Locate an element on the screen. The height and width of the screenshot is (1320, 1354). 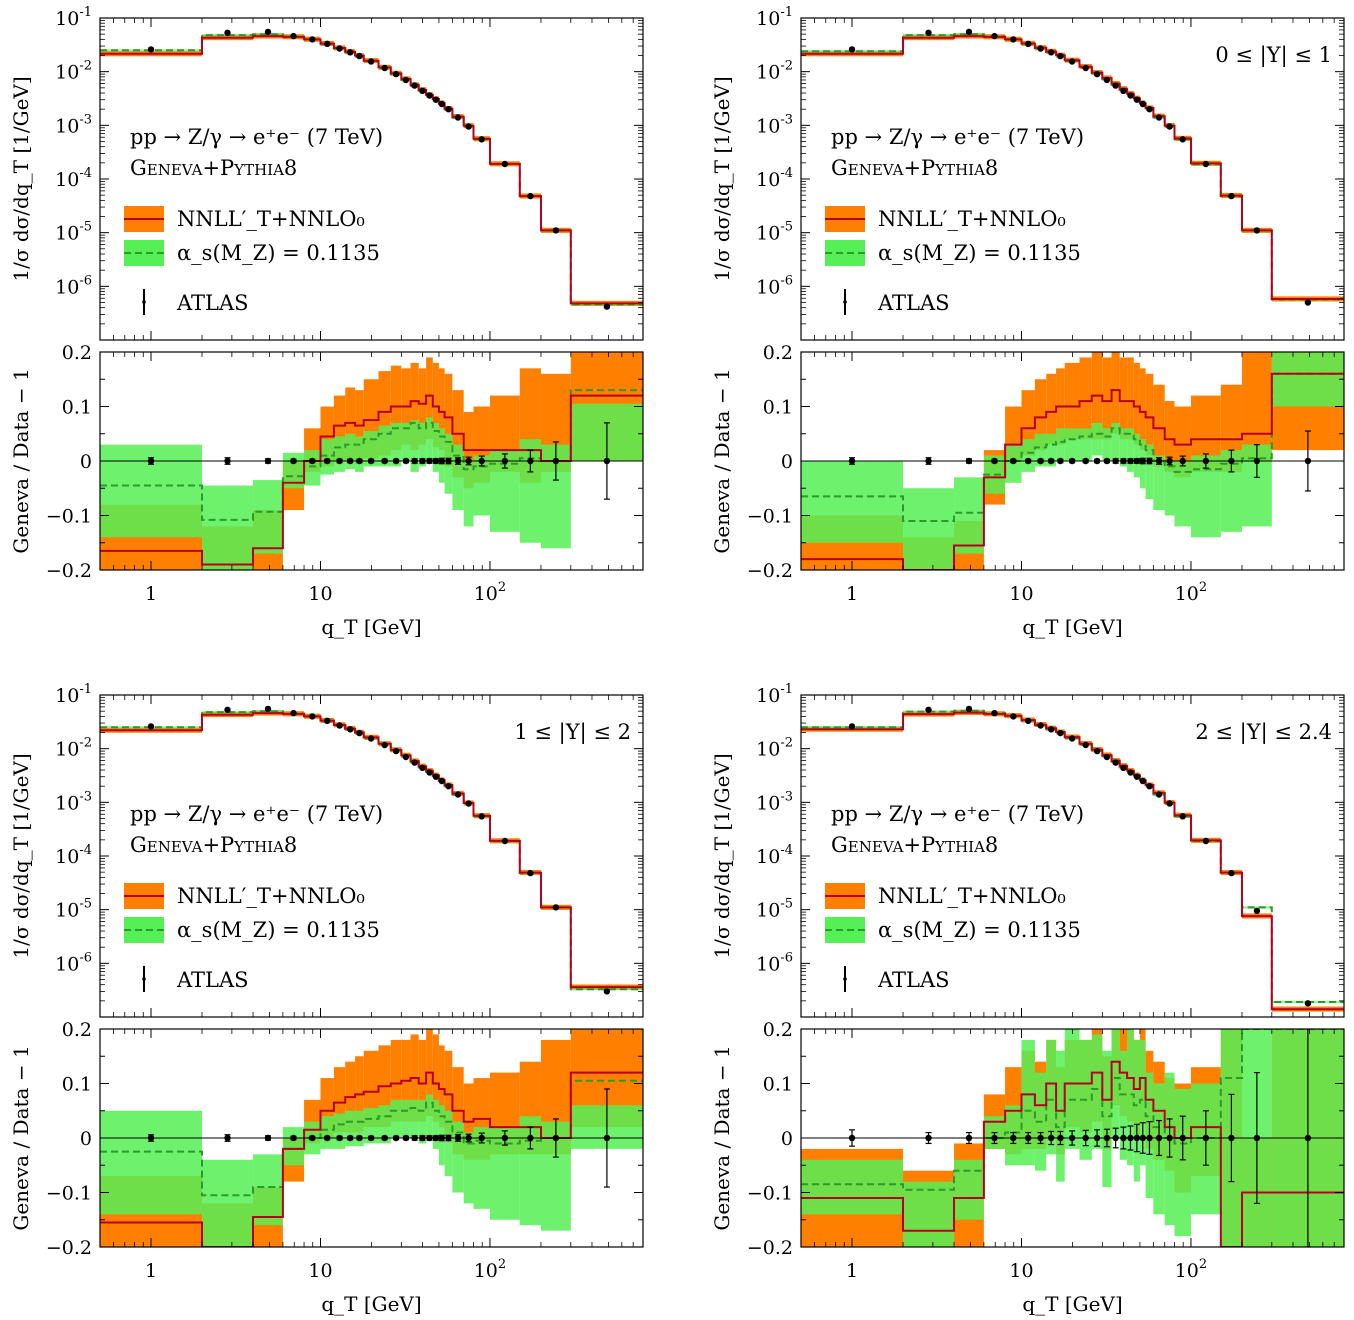
tick-exp: -3 is located at coordinates (85, 796).